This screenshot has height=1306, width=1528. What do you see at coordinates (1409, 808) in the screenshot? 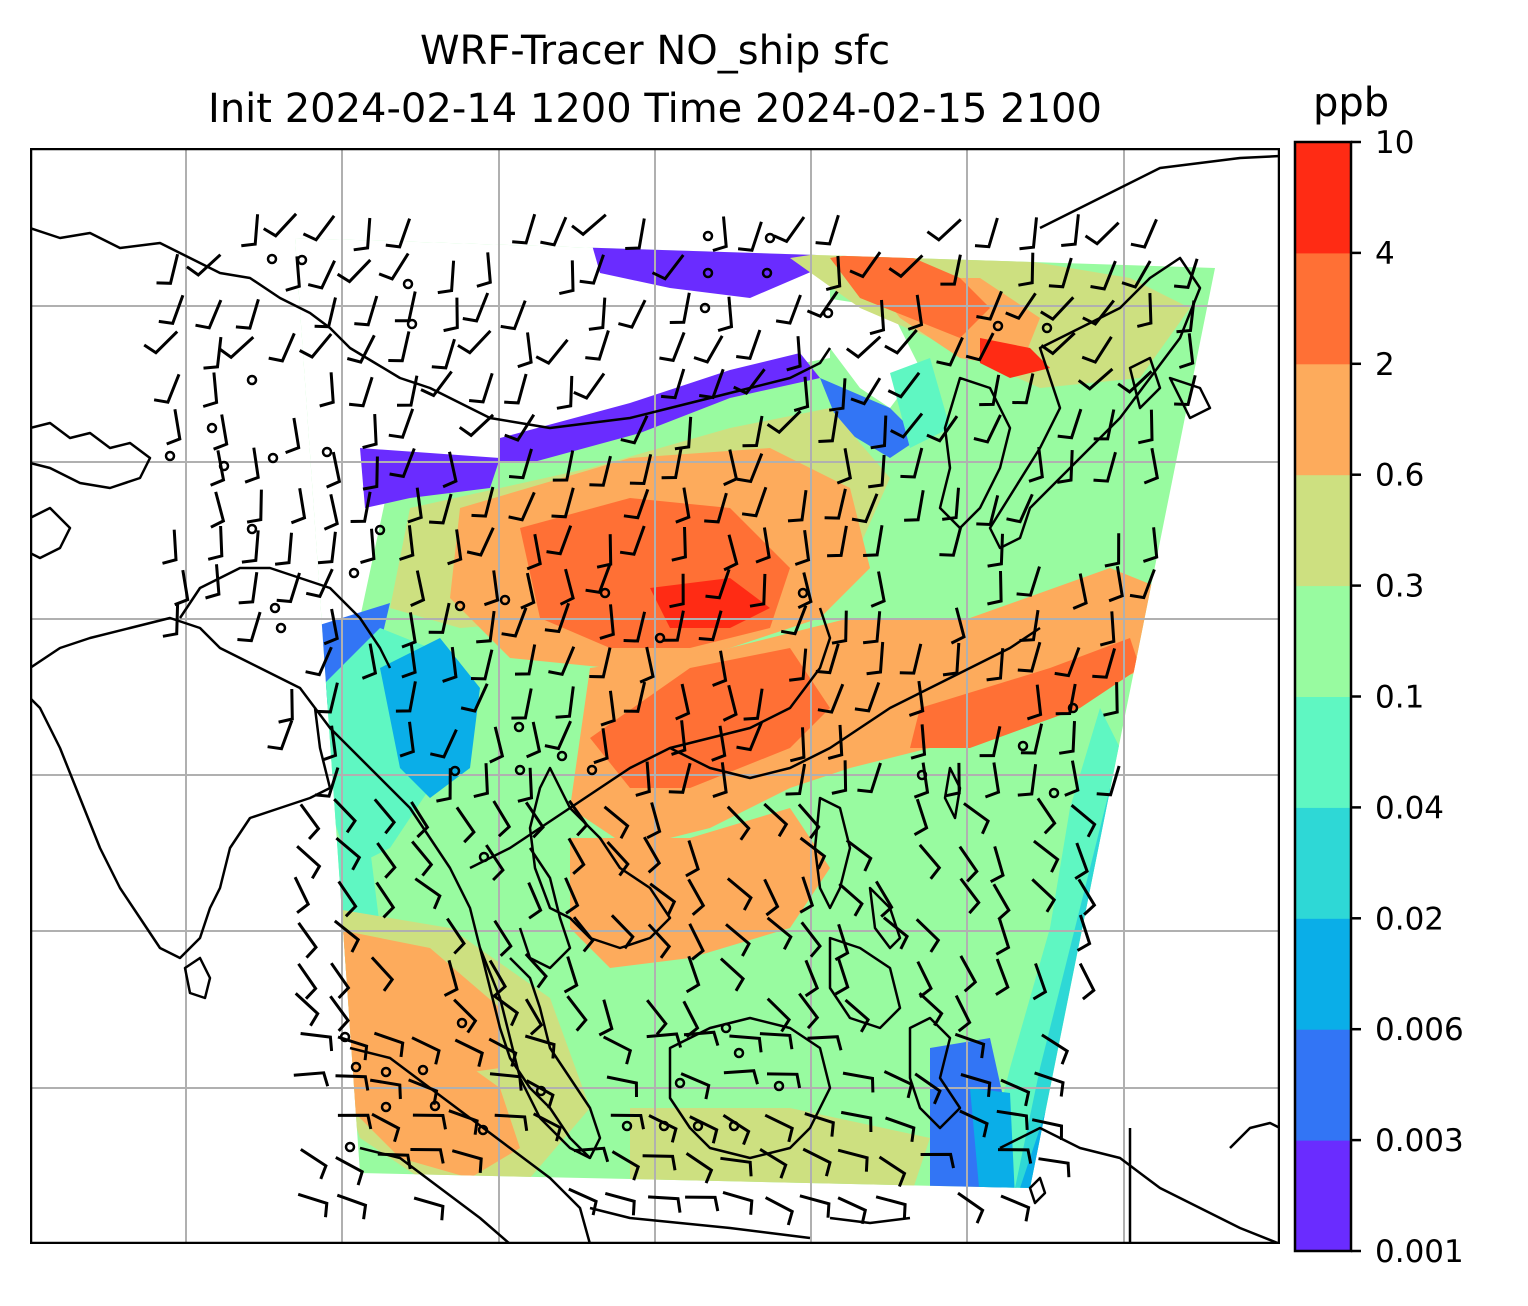
I see `colorbar-tick-label: 0.04` at bounding box center [1409, 808].